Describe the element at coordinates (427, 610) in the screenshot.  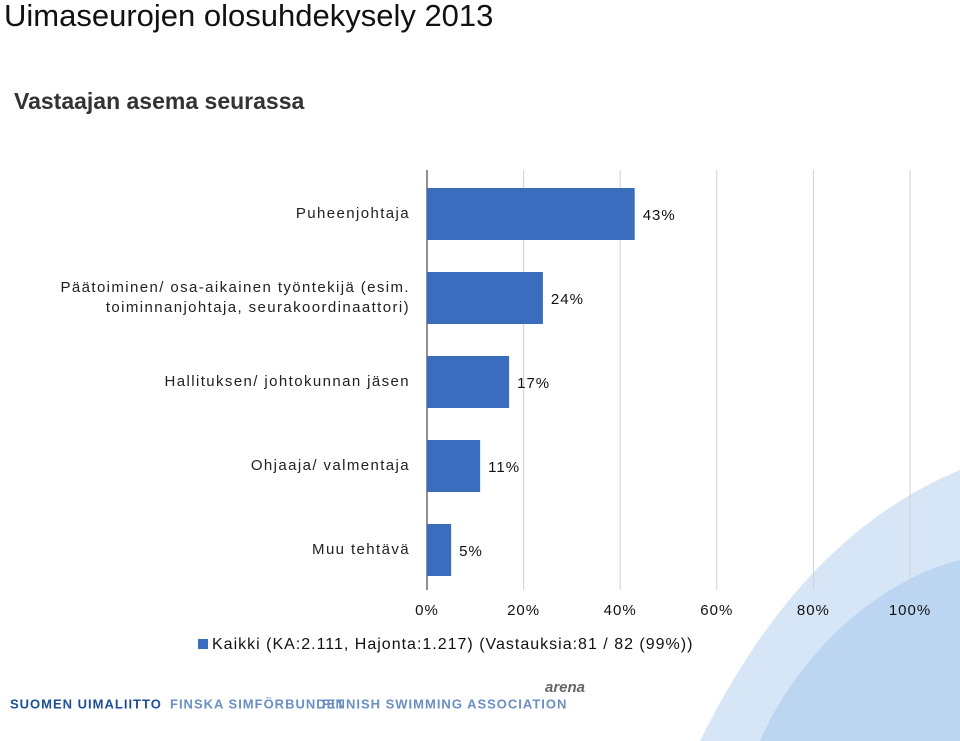
I see `x-tick-label: 0%` at that location.